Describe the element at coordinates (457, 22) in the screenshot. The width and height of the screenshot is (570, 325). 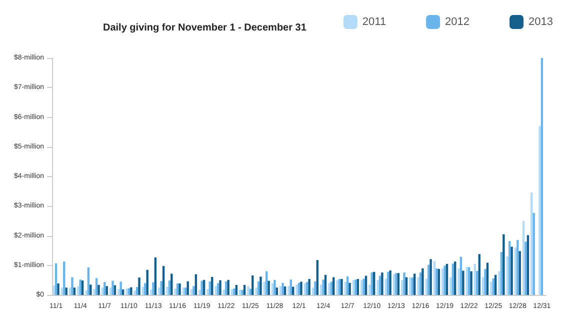
I see `legend-label: 2012` at that location.